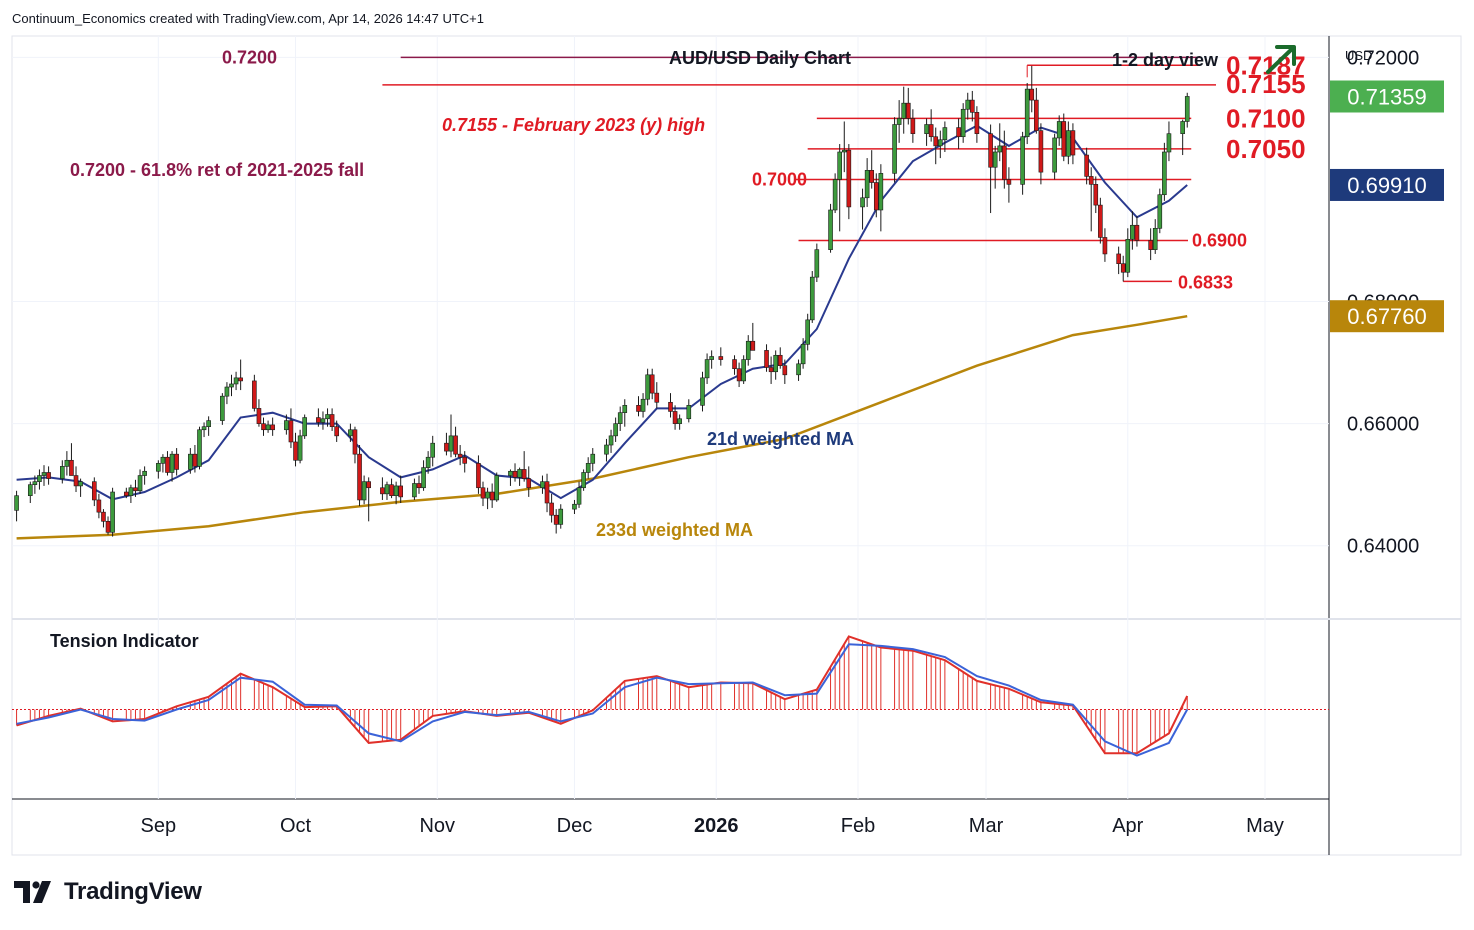  I want to click on price-badges: 0.71359 0.69910 0.67760, so click(1387, 206).